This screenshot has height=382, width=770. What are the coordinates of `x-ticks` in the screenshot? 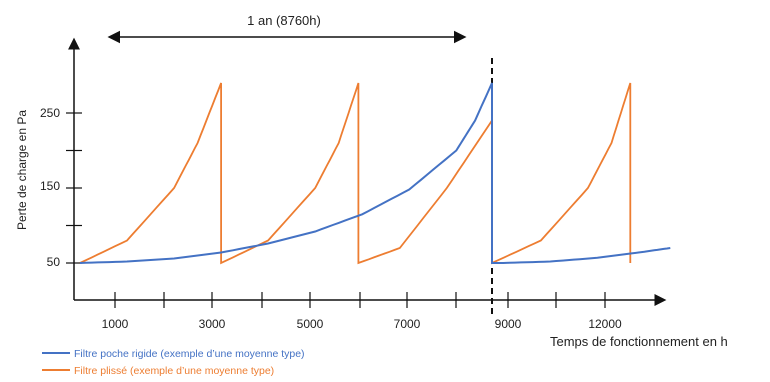 It's located at (360, 300).